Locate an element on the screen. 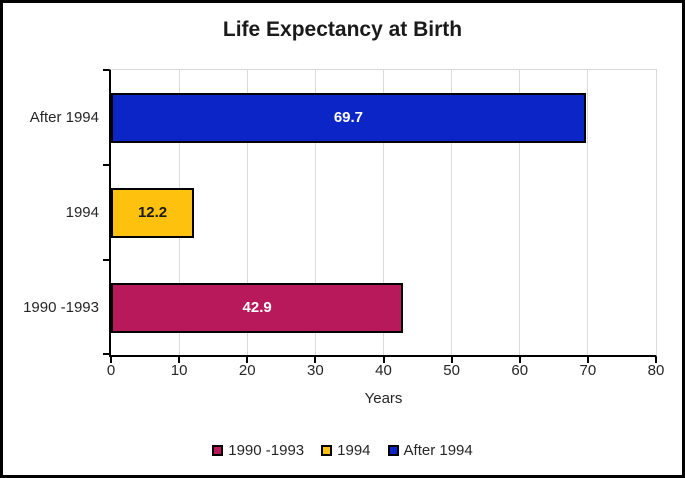 The width and height of the screenshot is (685, 478). x-axis-tick-label: 10 is located at coordinates (179, 370).